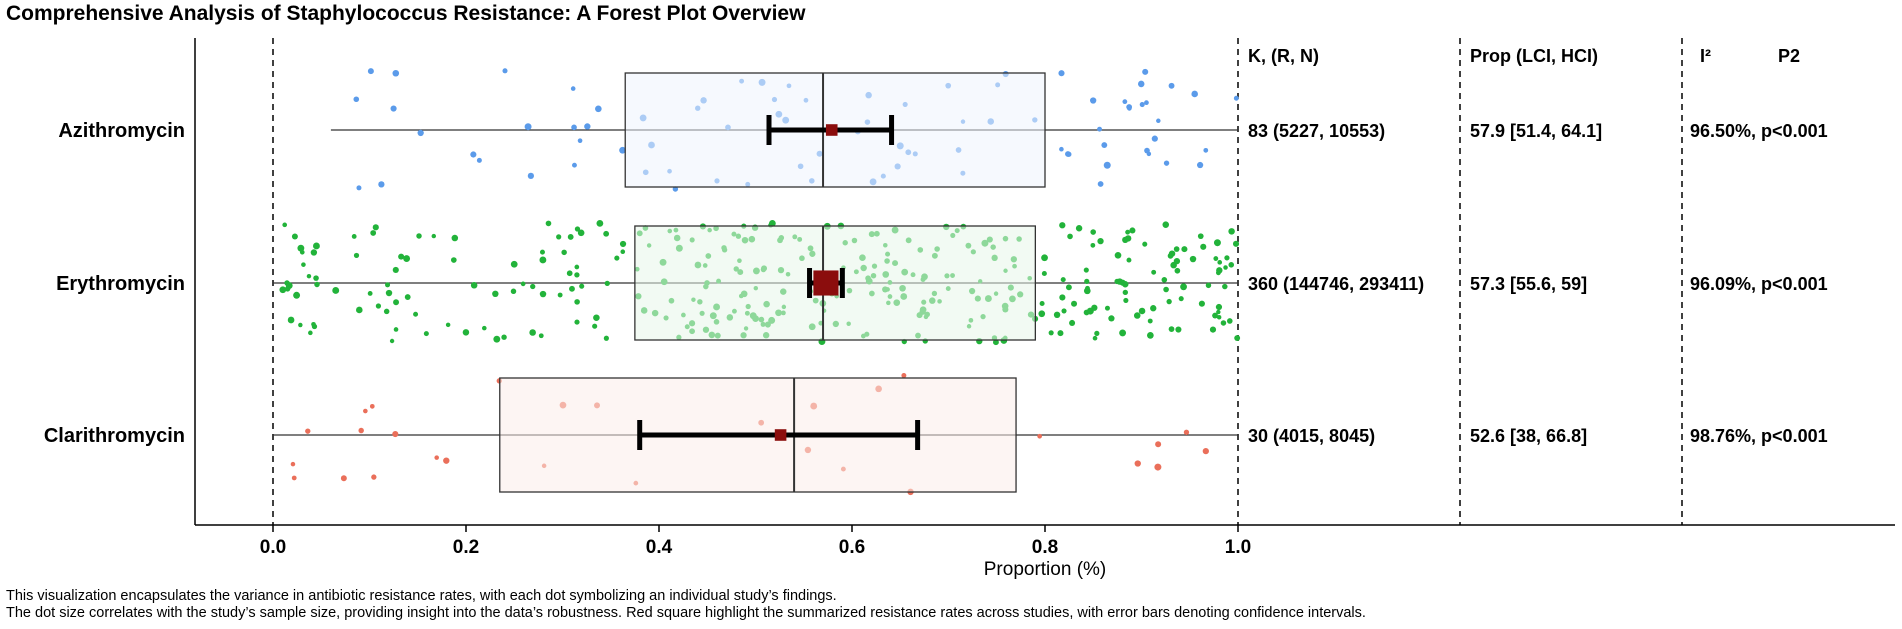  Describe the element at coordinates (1759, 284) in the screenshot. I see `erythromycin-i2-text: 96.09%, p<0.001` at that location.